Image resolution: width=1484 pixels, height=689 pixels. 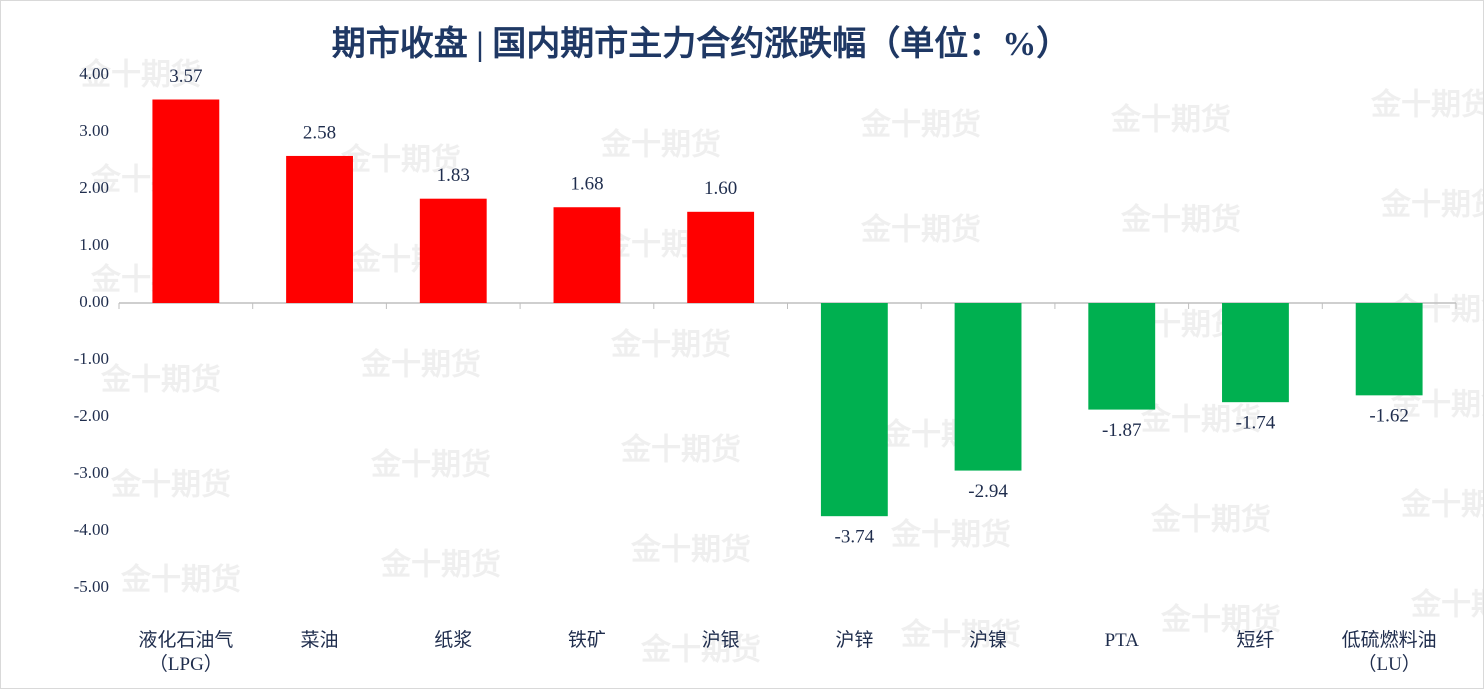 I want to click on data-label: 1.83, so click(x=453, y=175).